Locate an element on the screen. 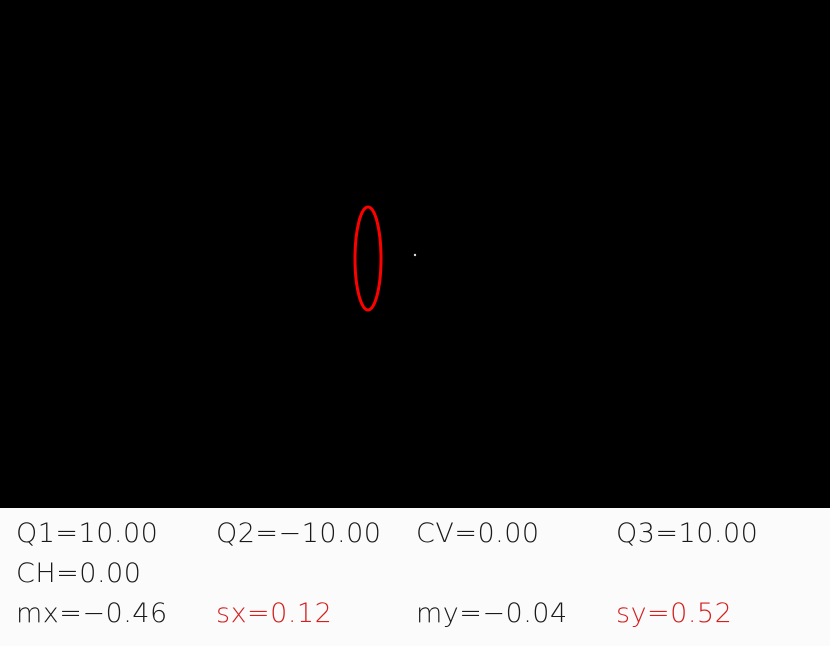  center-point is located at coordinates (415, 255).